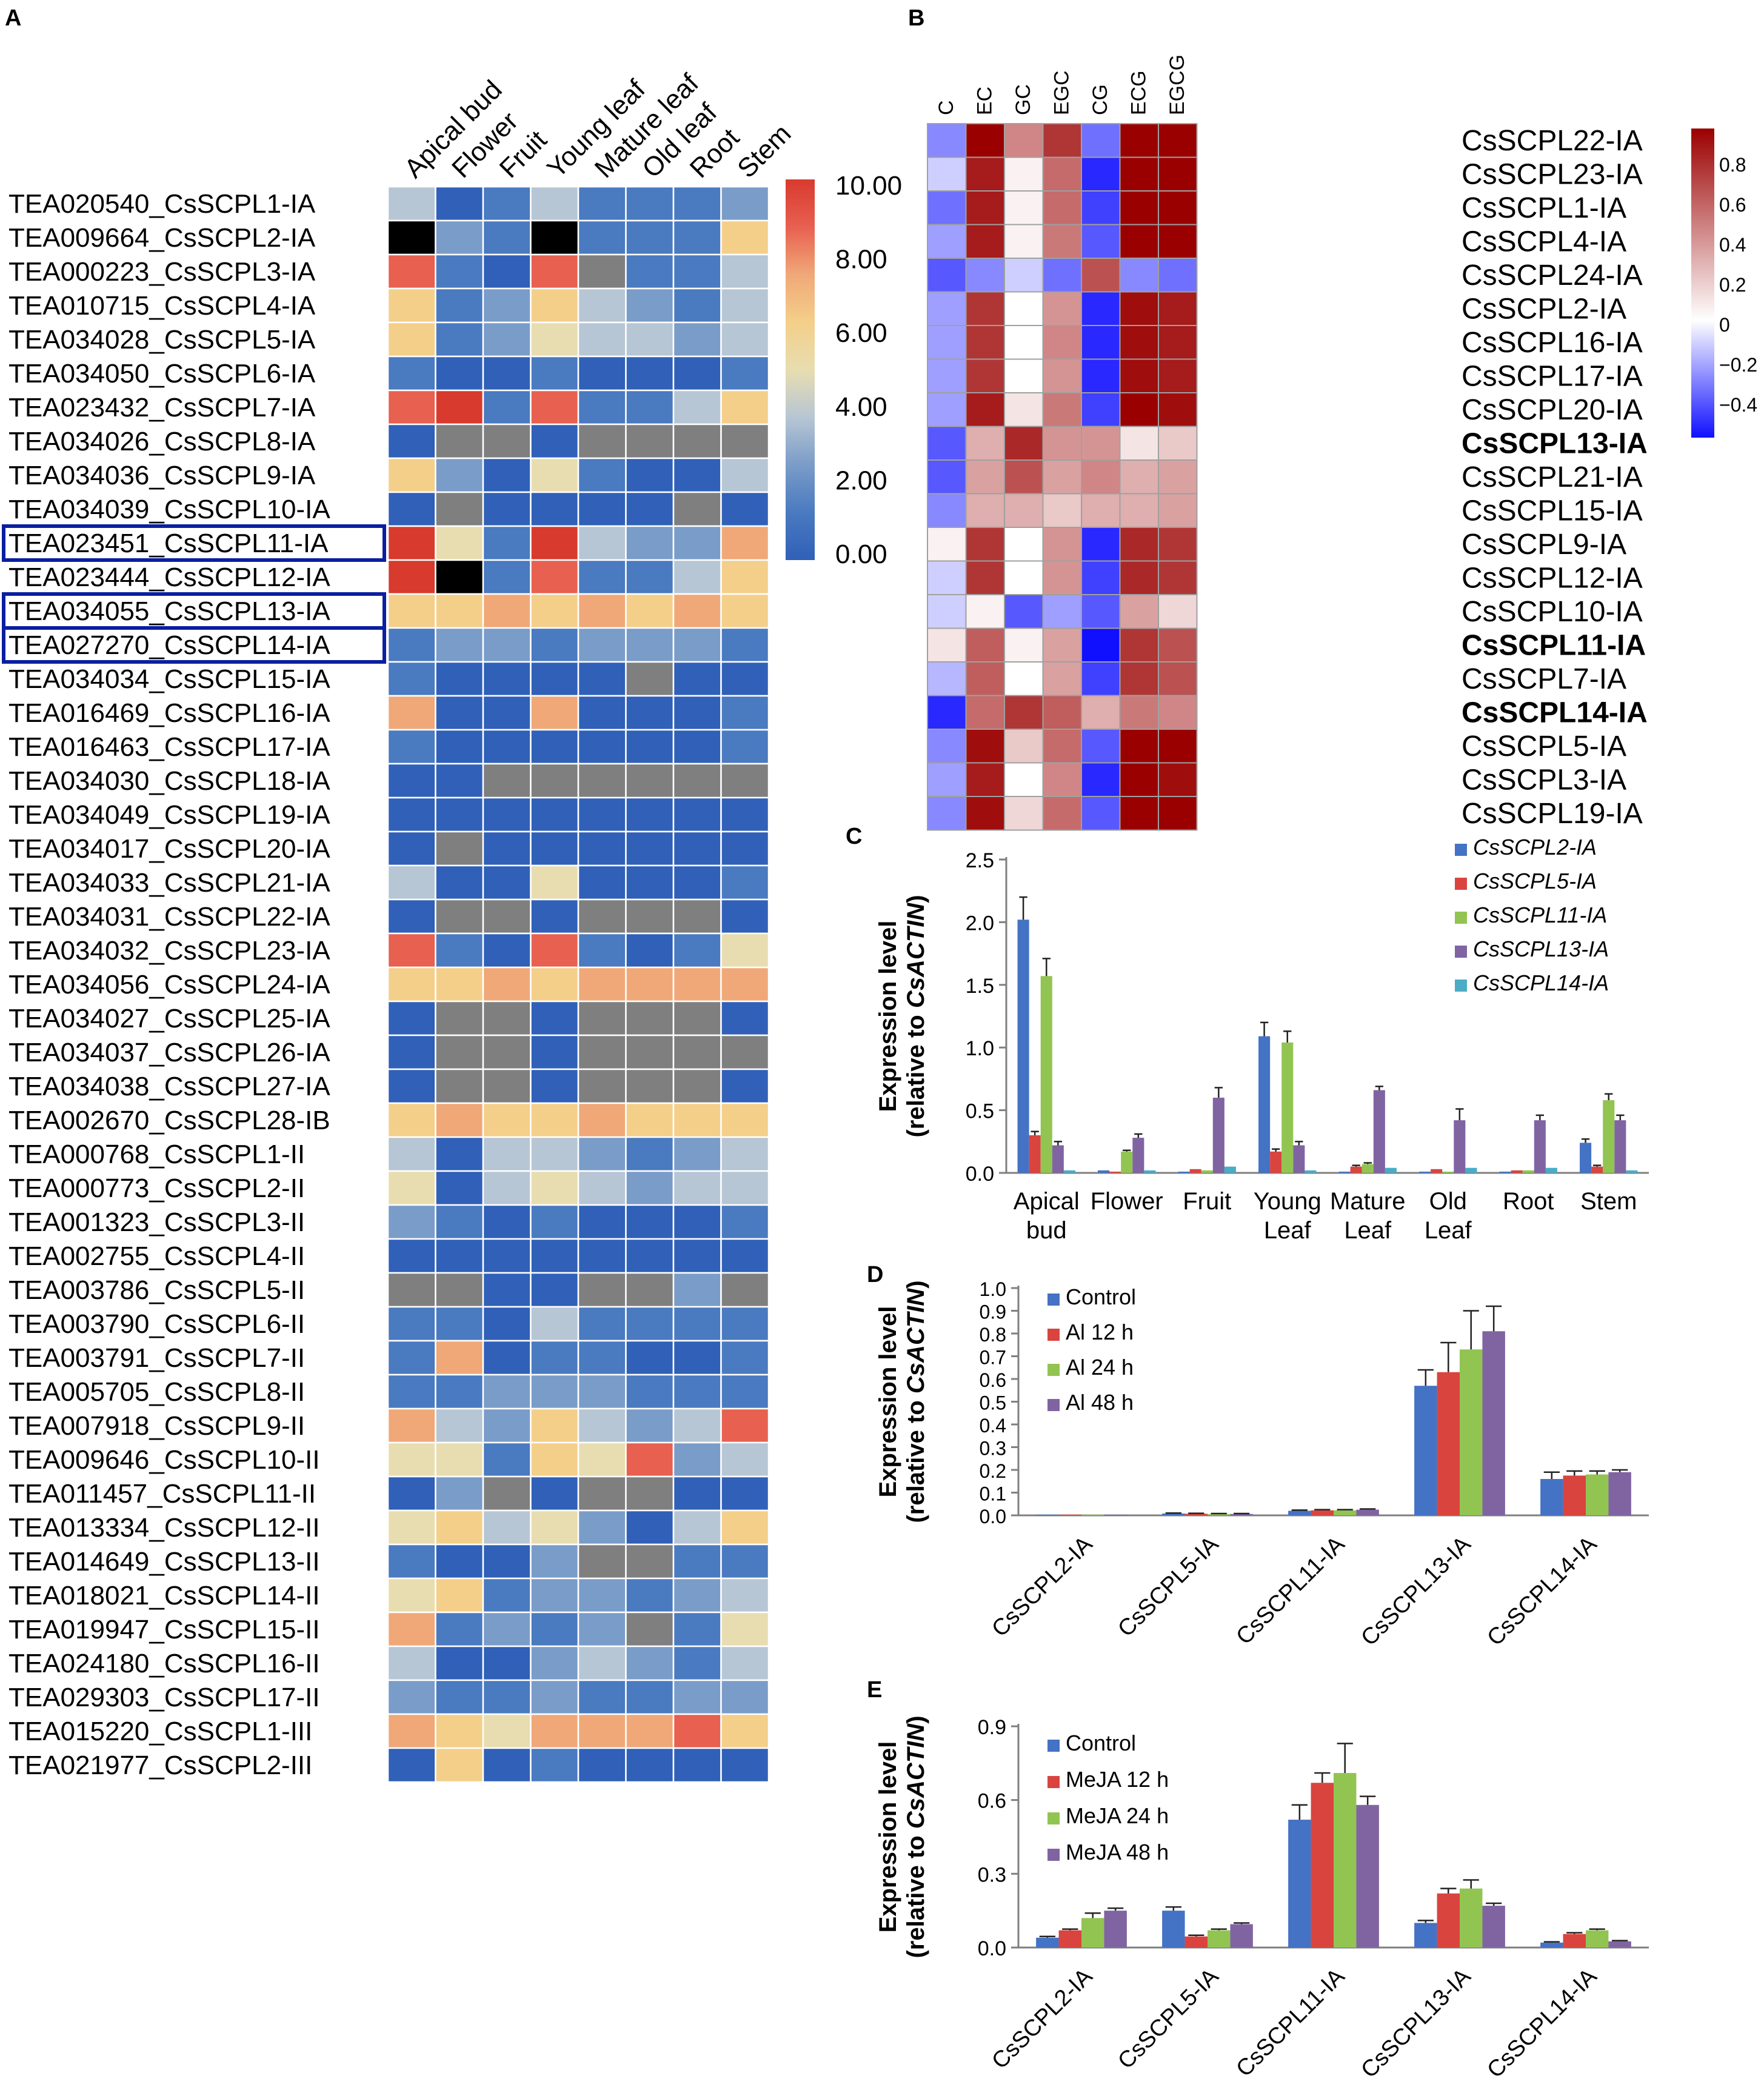 The width and height of the screenshot is (1764, 2093). What do you see at coordinates (697, 1629) in the screenshot?
I see `heat-cell-tea019947-csscpl15-ii-root` at bounding box center [697, 1629].